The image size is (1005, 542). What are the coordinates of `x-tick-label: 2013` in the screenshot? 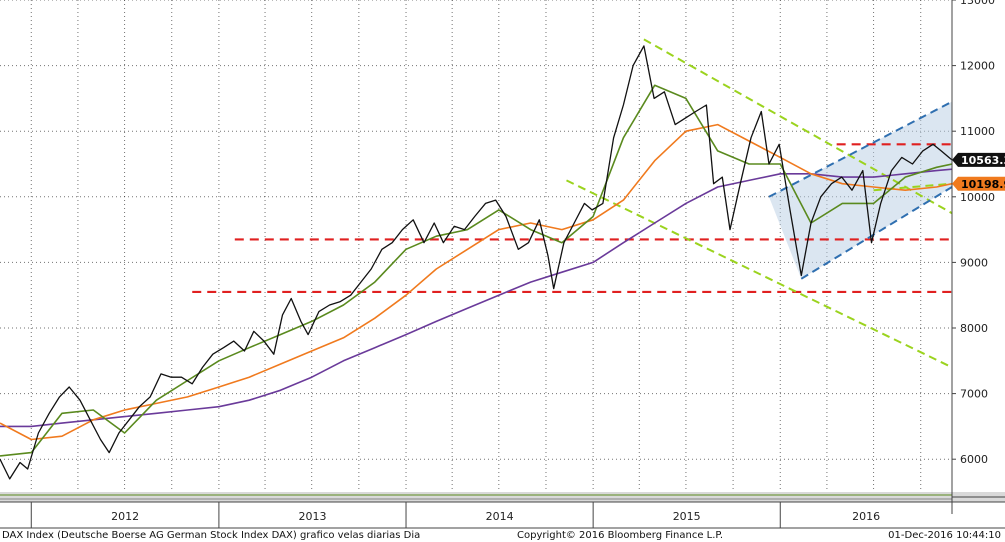 It's located at (312, 516).